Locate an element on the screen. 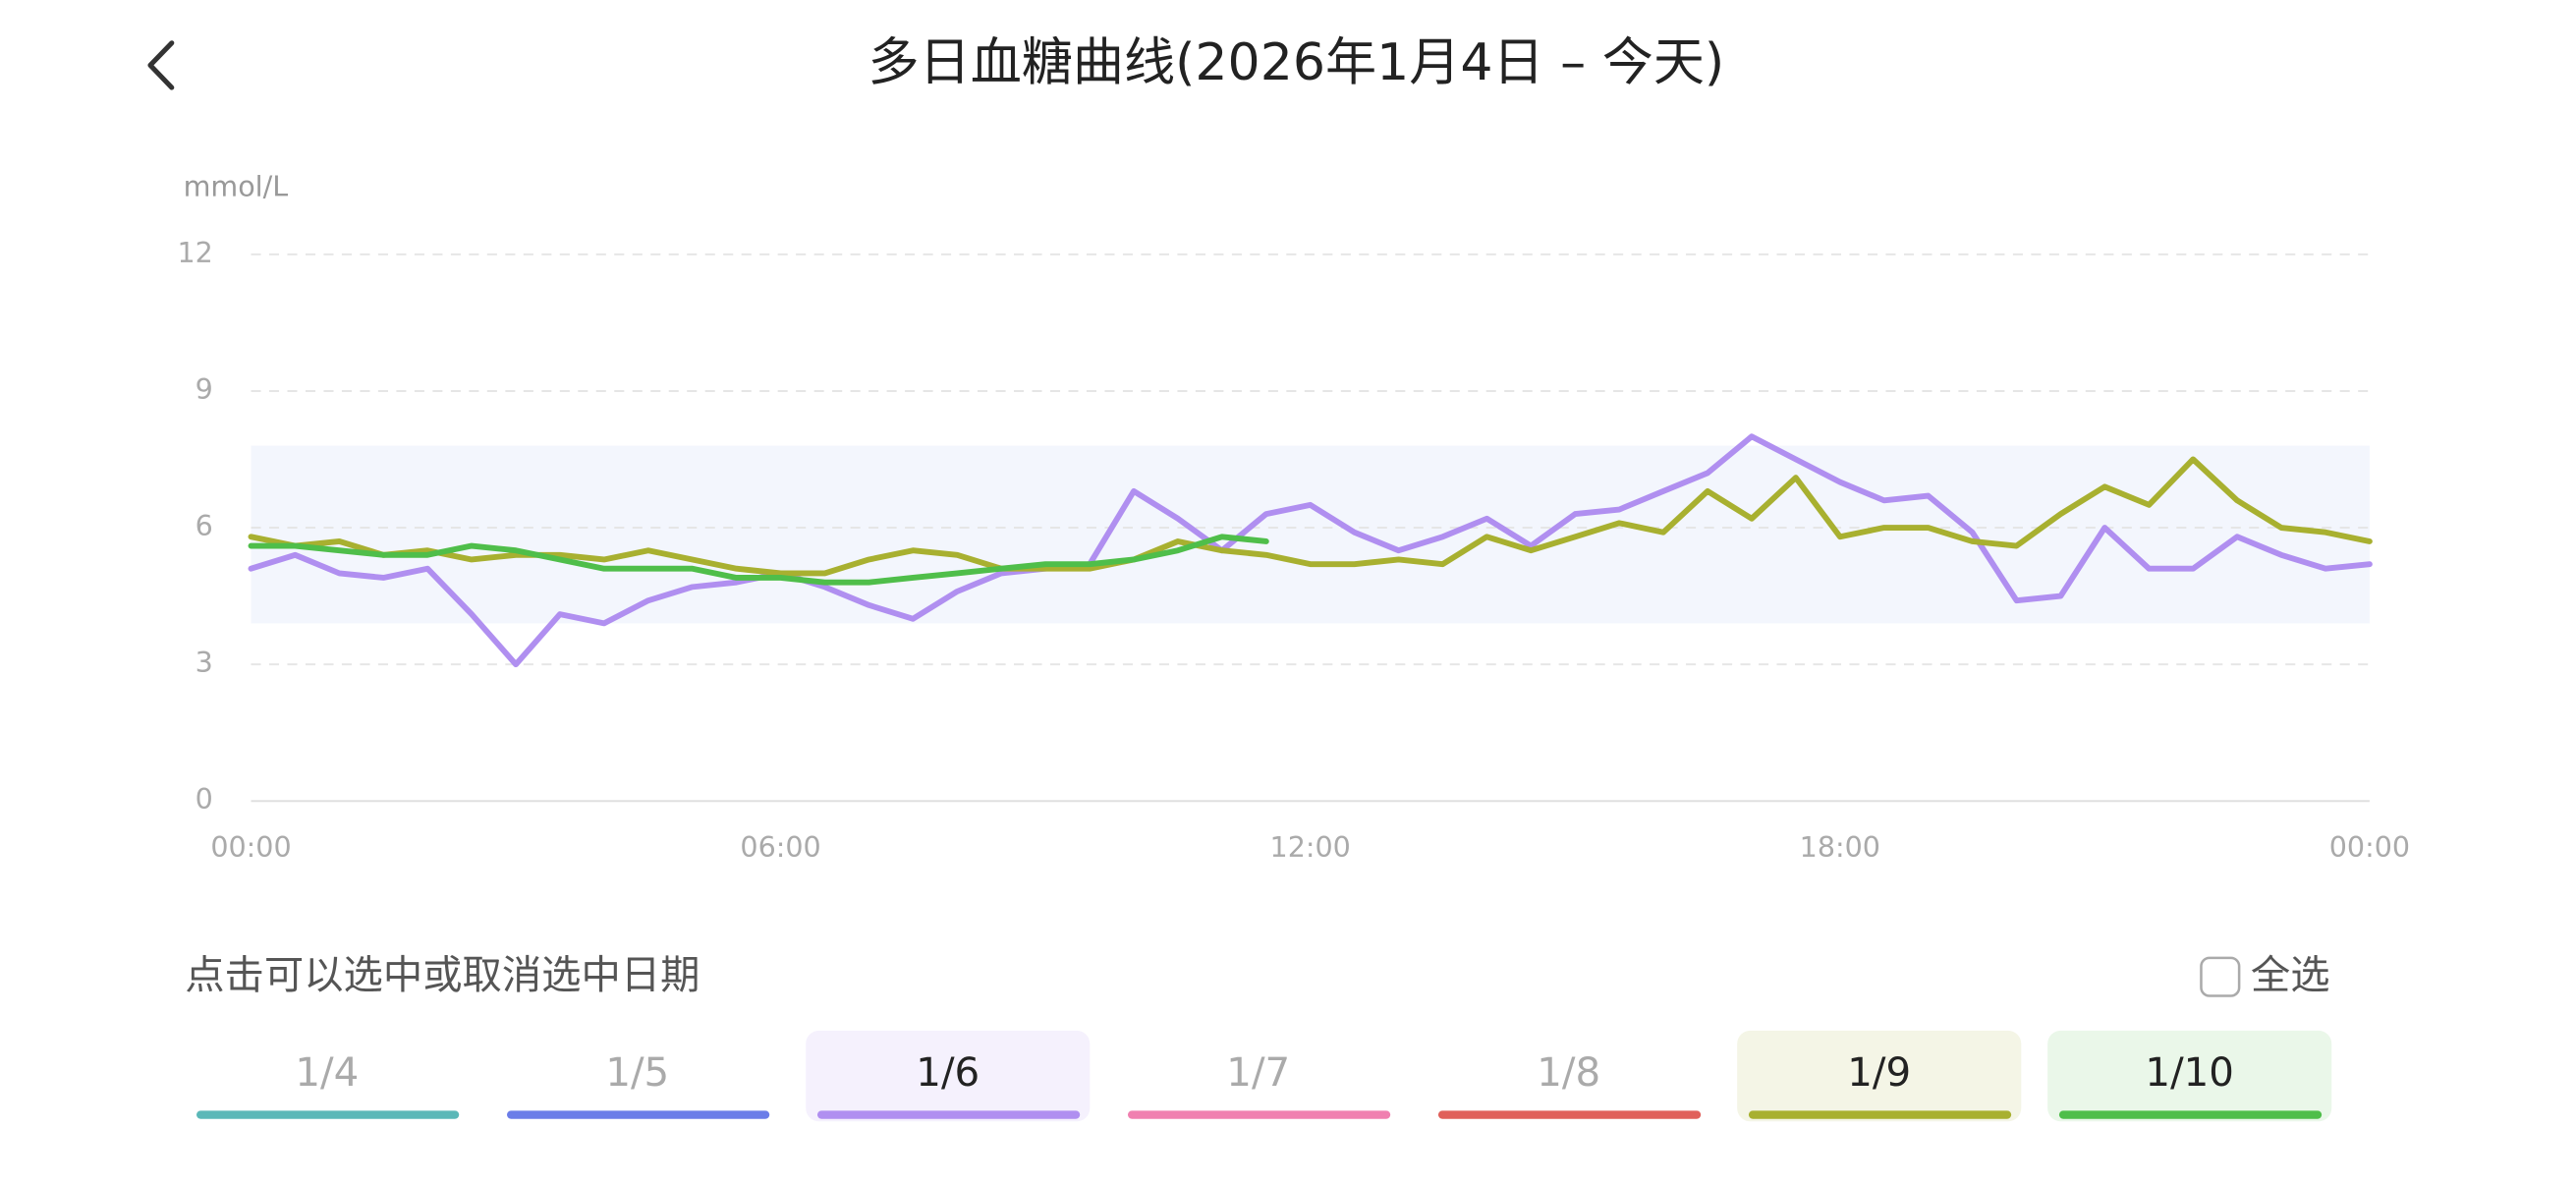 The image size is (2576, 1185). date-button-label: 1/7 is located at coordinates (1258, 1072).